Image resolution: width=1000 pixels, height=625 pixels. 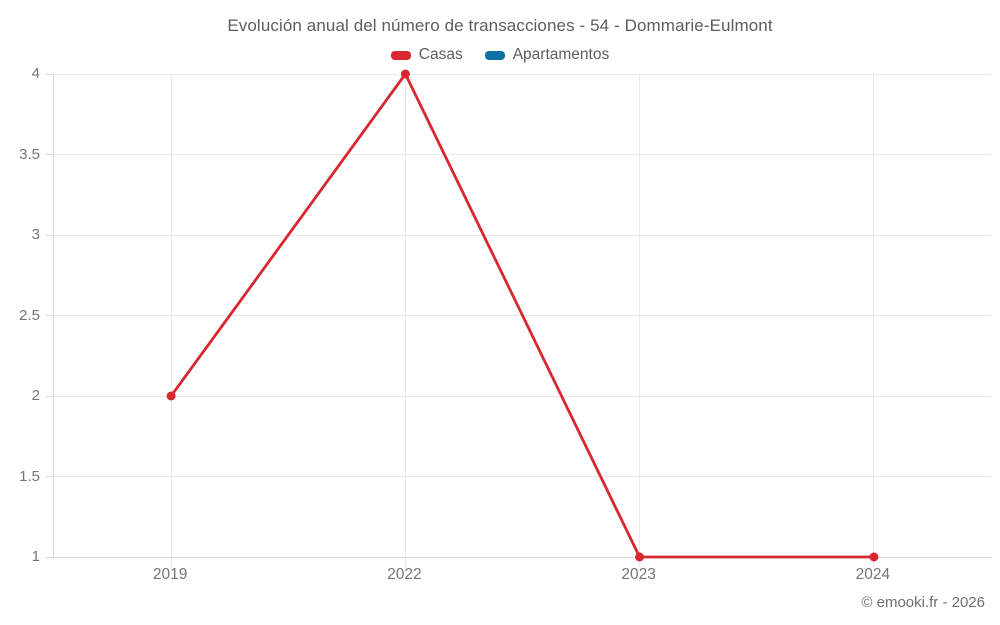 I want to click on data-point-casas-2024, so click(x=874, y=557).